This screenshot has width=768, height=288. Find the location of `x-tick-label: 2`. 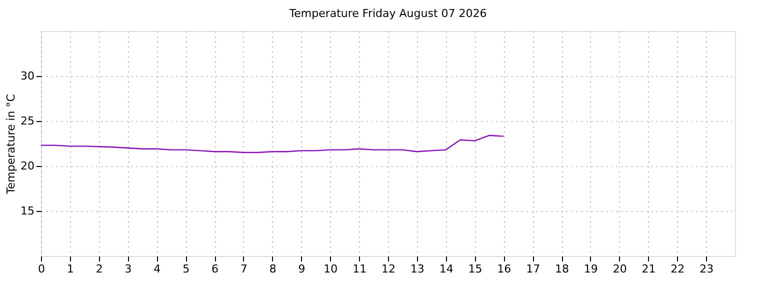

x-tick-label: 2 is located at coordinates (99, 269).